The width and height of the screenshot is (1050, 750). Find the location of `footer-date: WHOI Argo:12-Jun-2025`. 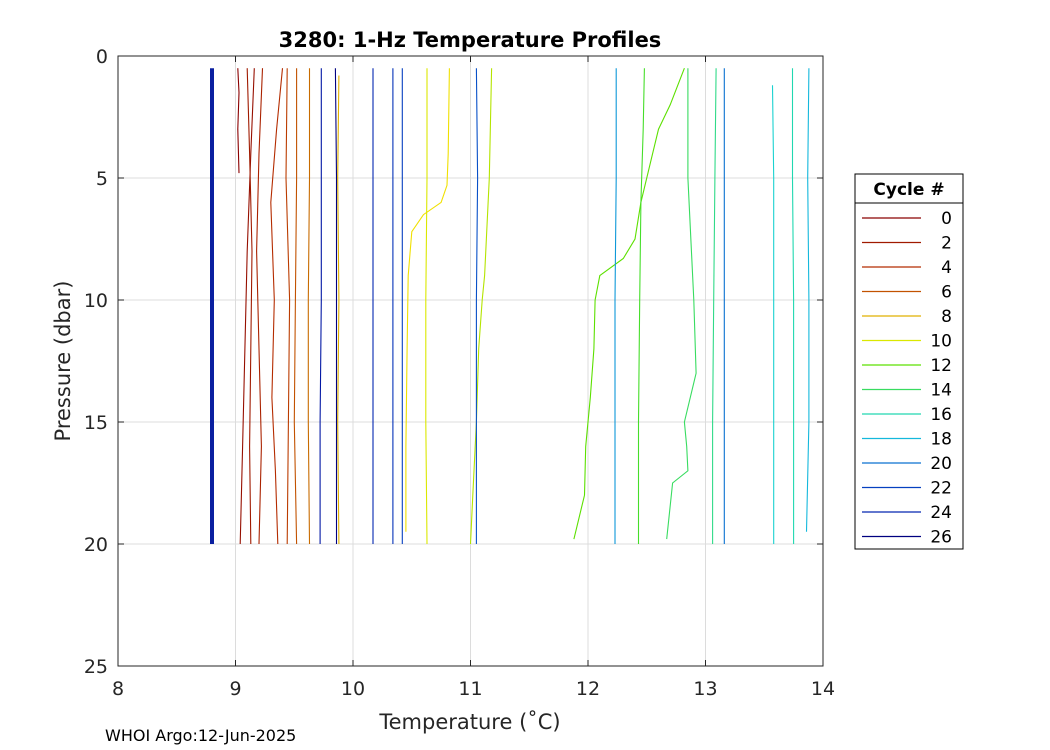

footer-date: WHOI Argo:12-Jun-2025 is located at coordinates (200, 735).